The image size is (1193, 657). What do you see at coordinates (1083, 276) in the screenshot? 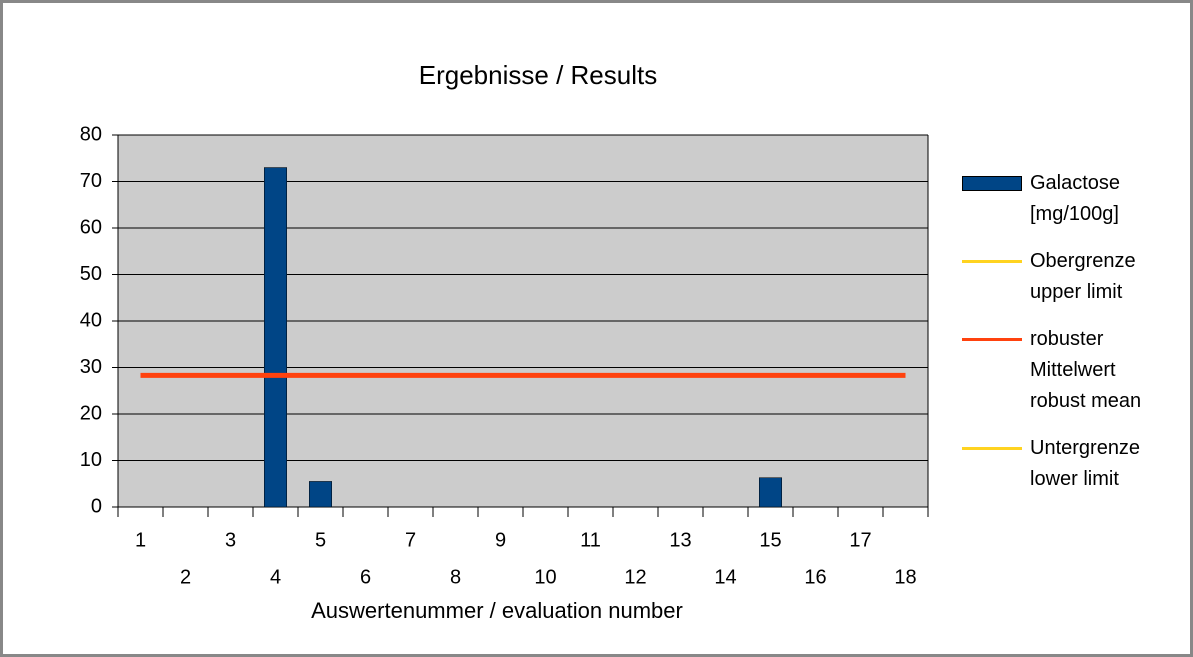
I see `legend-label: Obergrenze upper limit` at bounding box center [1083, 276].